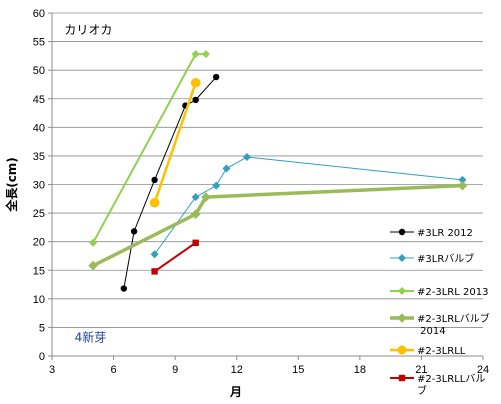 This screenshot has width=501, height=404. Describe the element at coordinates (441, 351) in the screenshot. I see `legend-label: #2-3LRLL` at that location.